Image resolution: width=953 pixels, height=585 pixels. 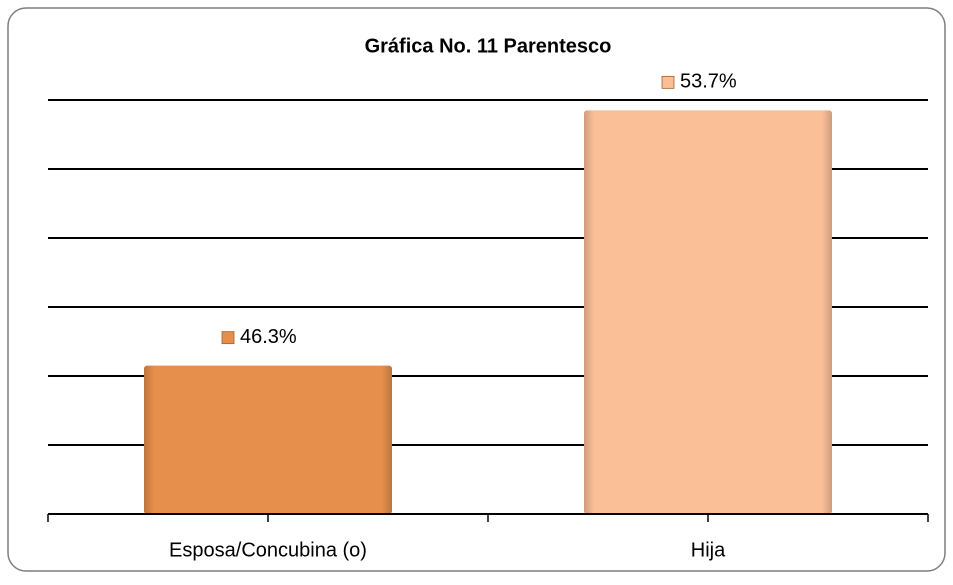 I want to click on chart-title: Gráfica No. 11 Parentesco, so click(x=488, y=46).